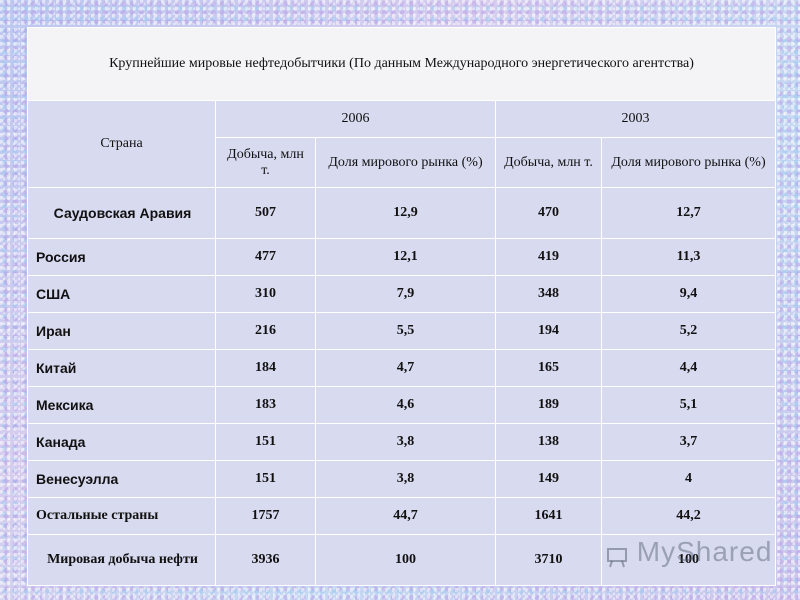 The width and height of the screenshot is (800, 600). What do you see at coordinates (121, 294) in the screenshot?
I see `country-cell: США` at bounding box center [121, 294].